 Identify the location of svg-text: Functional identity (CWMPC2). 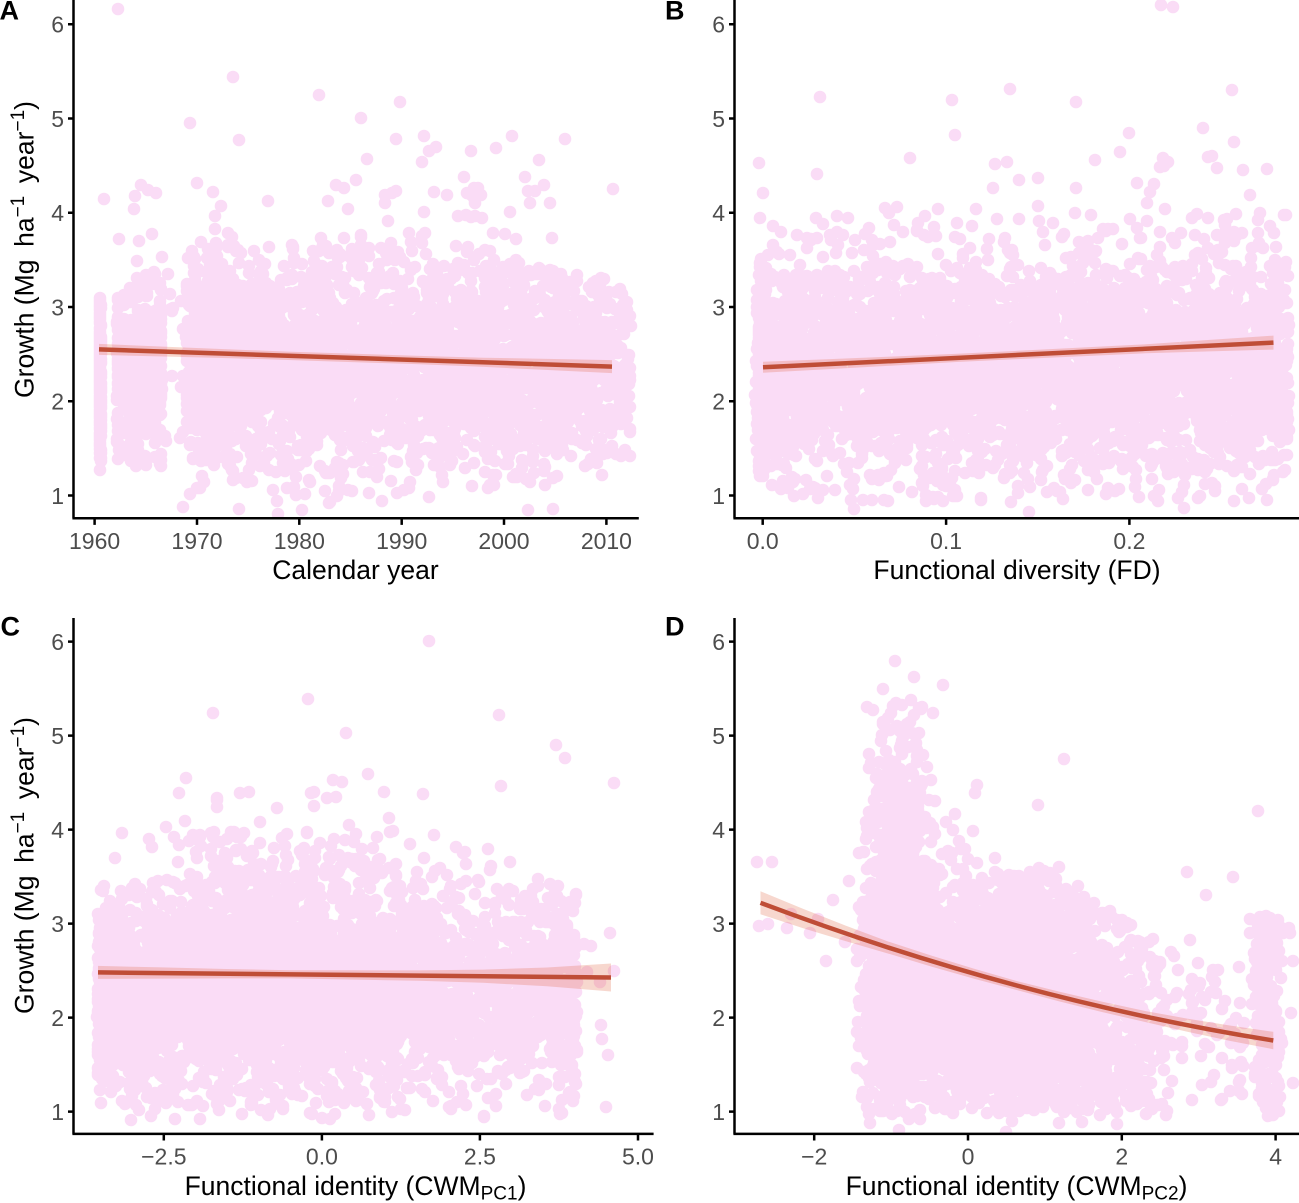
(1017, 1187).